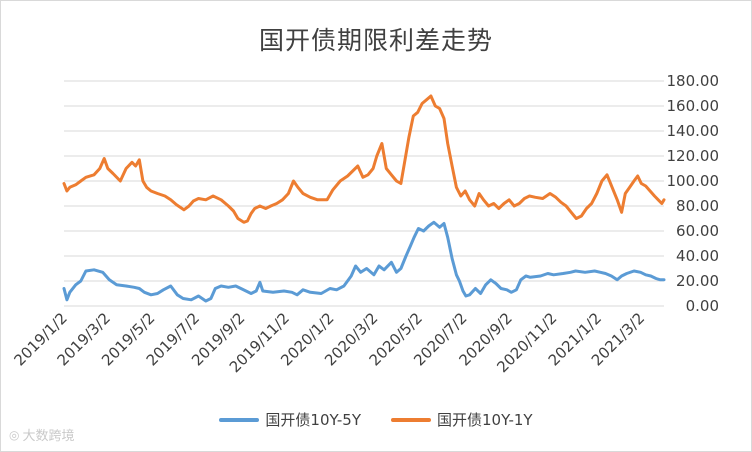  What do you see at coordinates (693, 106) in the screenshot?
I see `y-tick-label: 160.00` at bounding box center [693, 106].